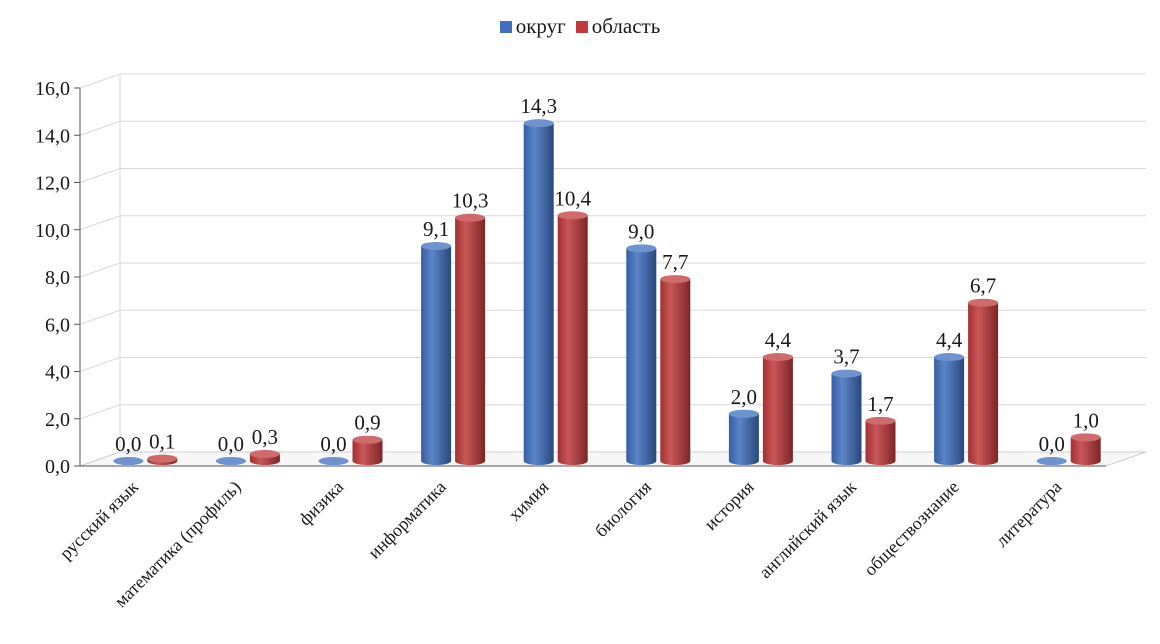 The image size is (1160, 644). I want to click on y-tick-label: 2,0, so click(57, 420).